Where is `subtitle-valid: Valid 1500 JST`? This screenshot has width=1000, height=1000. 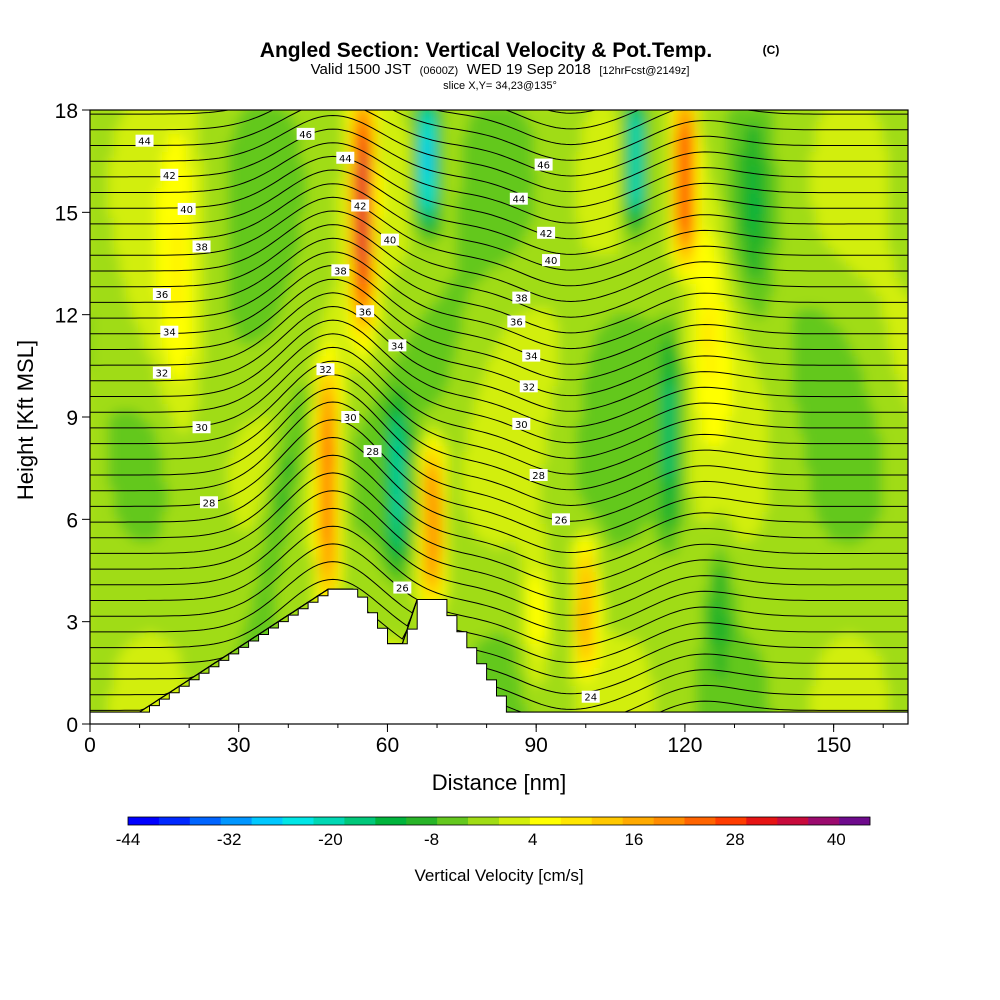
subtitle-valid: Valid 1500 JST is located at coordinates (361, 69).